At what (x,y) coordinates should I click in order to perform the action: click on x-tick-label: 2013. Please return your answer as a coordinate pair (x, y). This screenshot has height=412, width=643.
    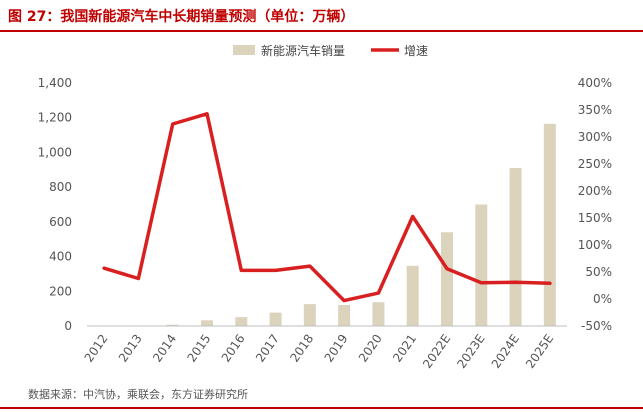
    Looking at the image, I should click on (130, 348).